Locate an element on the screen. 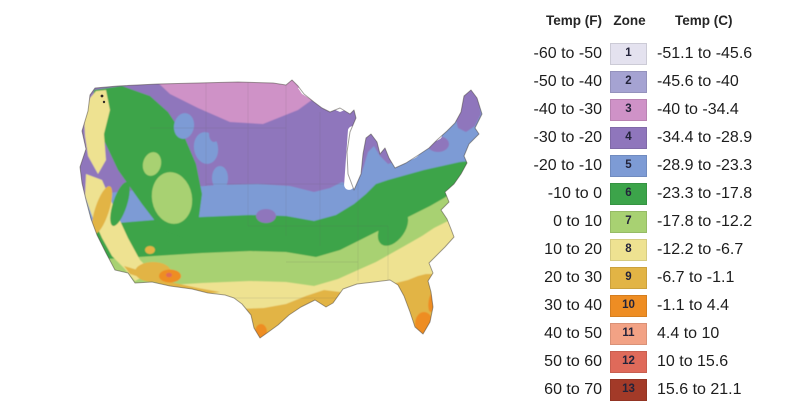 The width and height of the screenshot is (800, 411). zone-swatch: 5 is located at coordinates (628, 166).